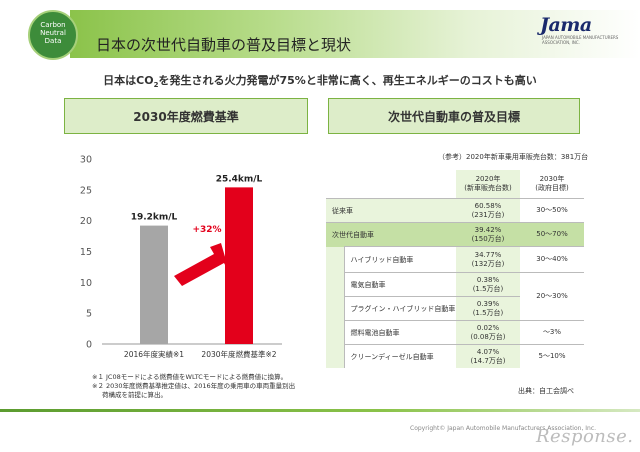 The height and width of the screenshot is (452, 640). Describe the element at coordinates (552, 332) in the screenshot. I see `row-value-fcv-2030: ～3%` at that location.